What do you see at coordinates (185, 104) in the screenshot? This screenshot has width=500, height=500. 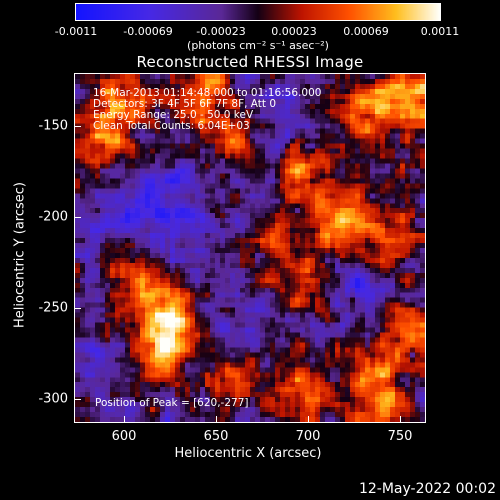 I see `info-detectors: Detectors: 3F 4F 5F 6F 7F 8F, Att 0` at bounding box center [185, 104].